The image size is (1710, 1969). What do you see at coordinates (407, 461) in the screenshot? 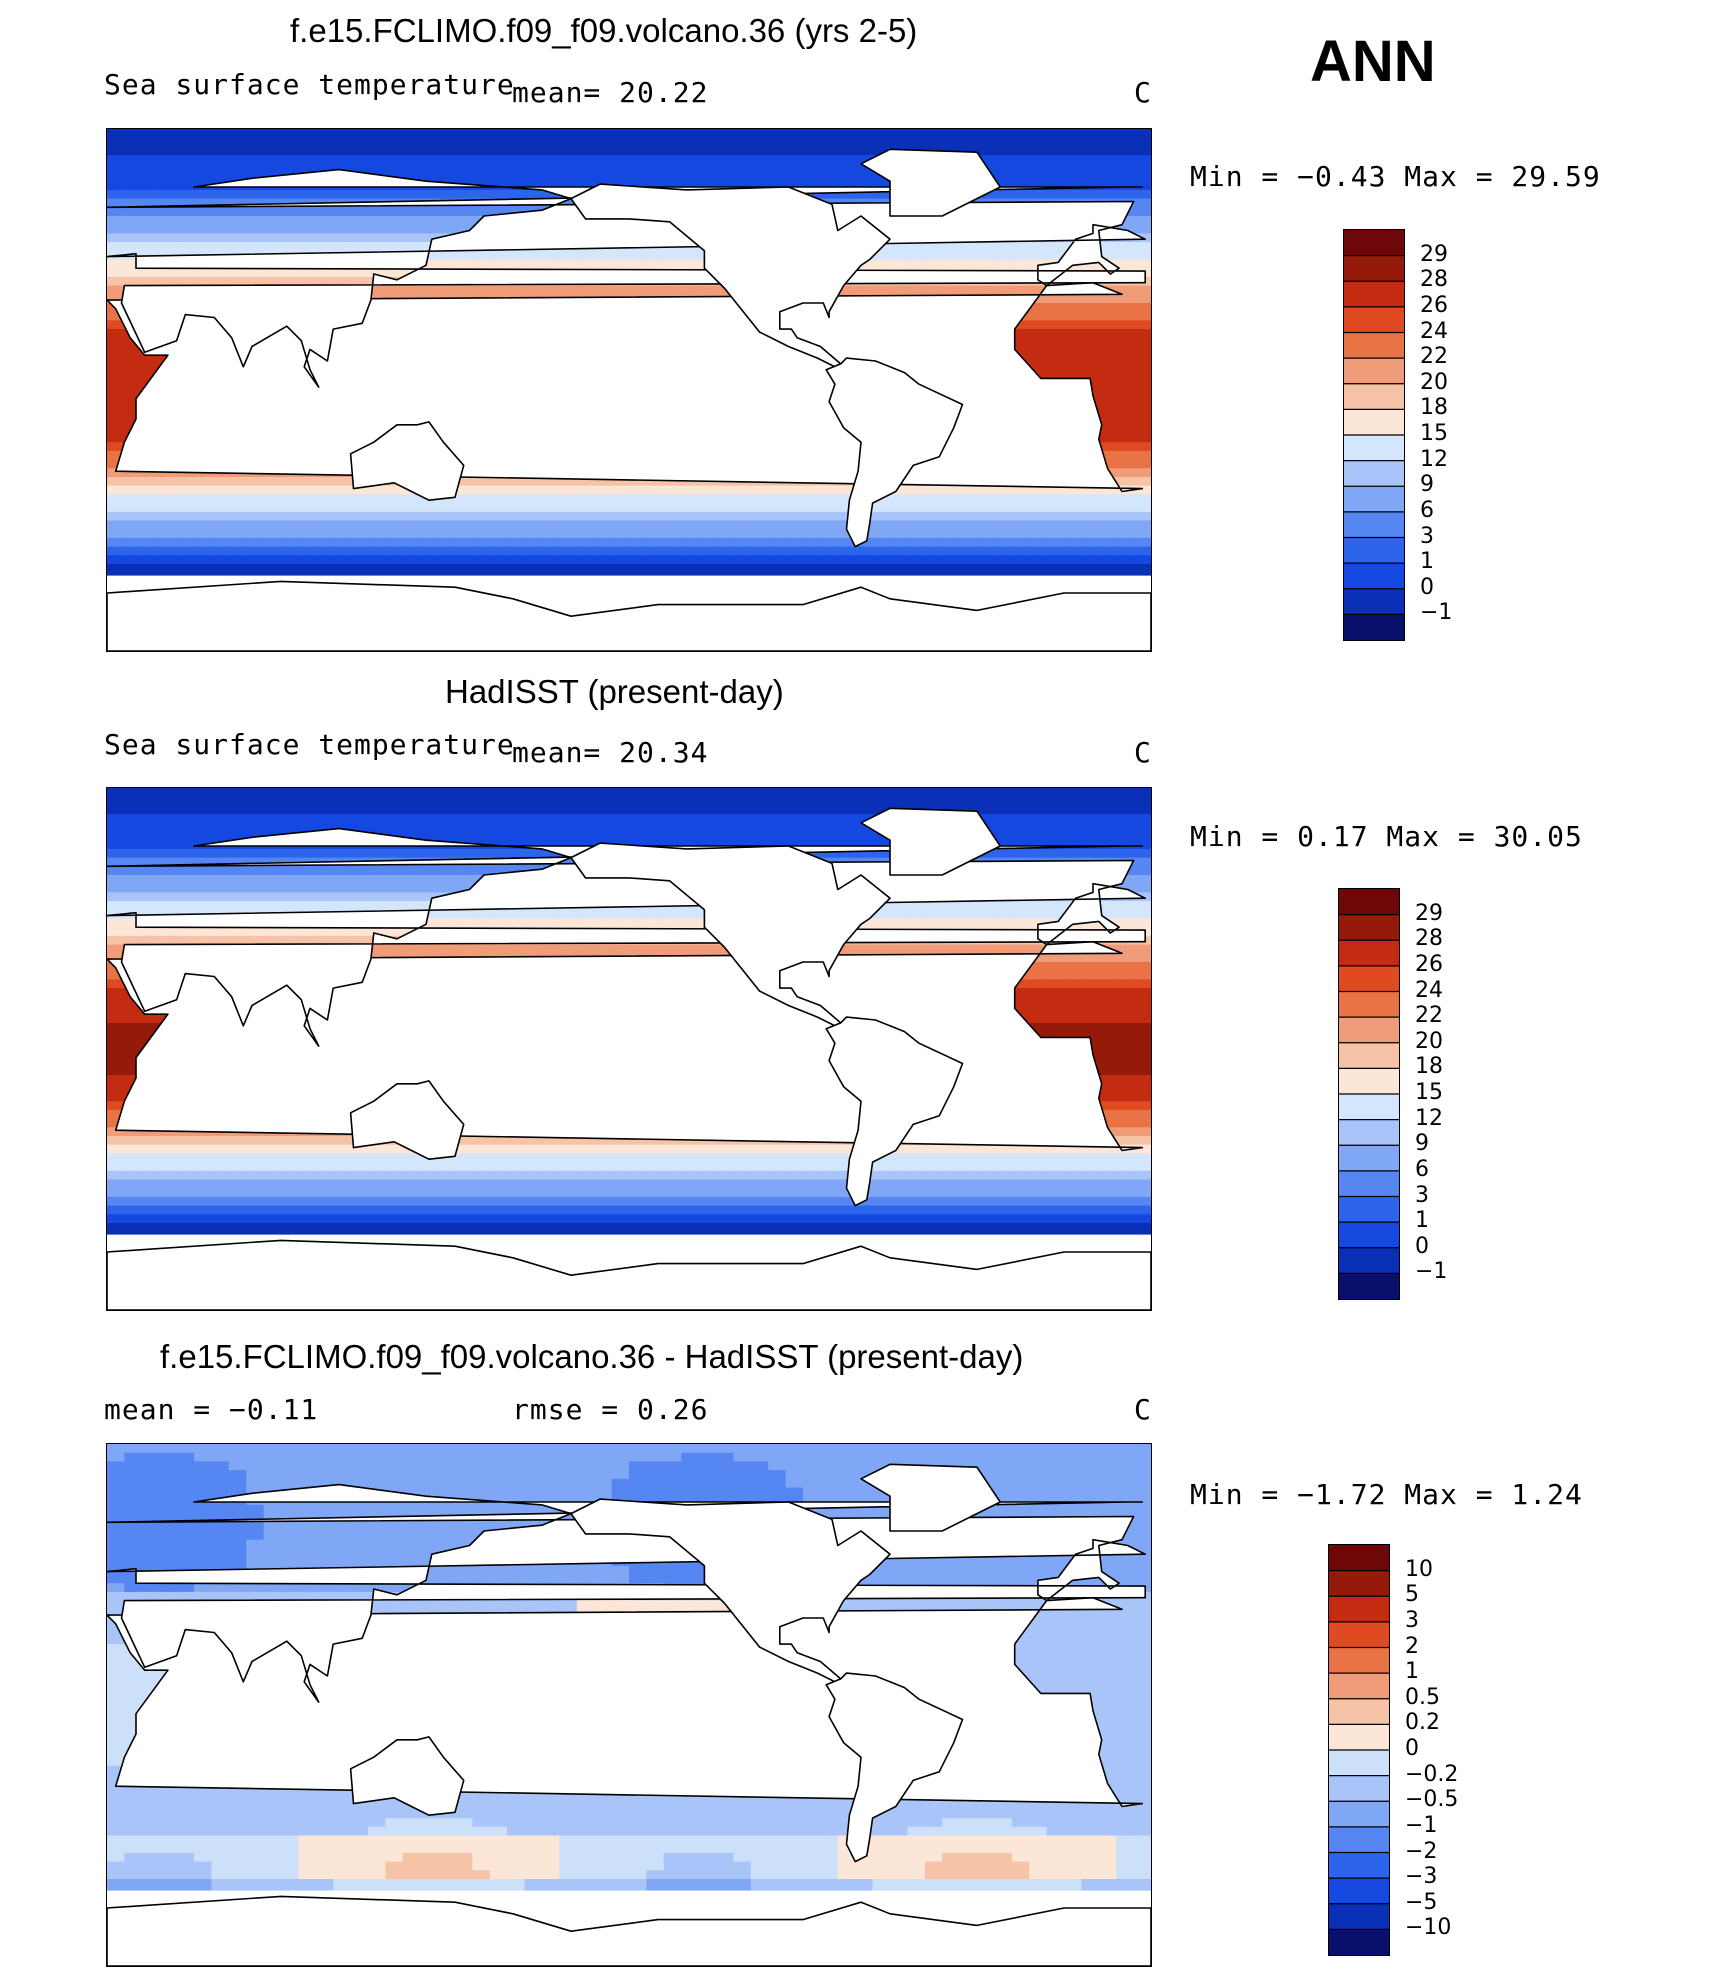
I see `continent-outline` at bounding box center [407, 461].